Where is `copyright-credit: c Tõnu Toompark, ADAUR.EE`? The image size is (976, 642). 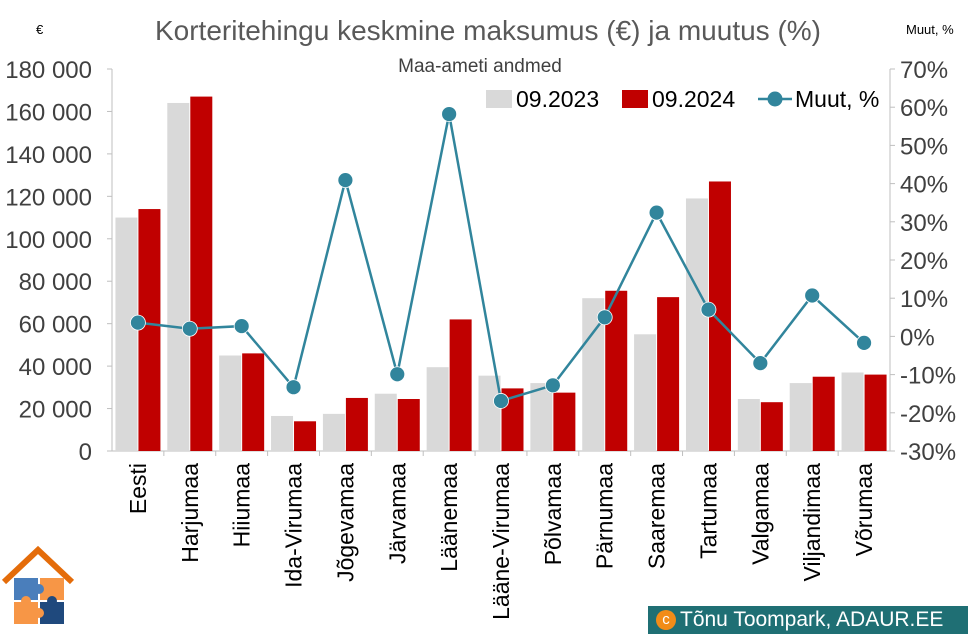 copyright-credit: c Tõnu Toompark, ADAUR.EE is located at coordinates (808, 620).